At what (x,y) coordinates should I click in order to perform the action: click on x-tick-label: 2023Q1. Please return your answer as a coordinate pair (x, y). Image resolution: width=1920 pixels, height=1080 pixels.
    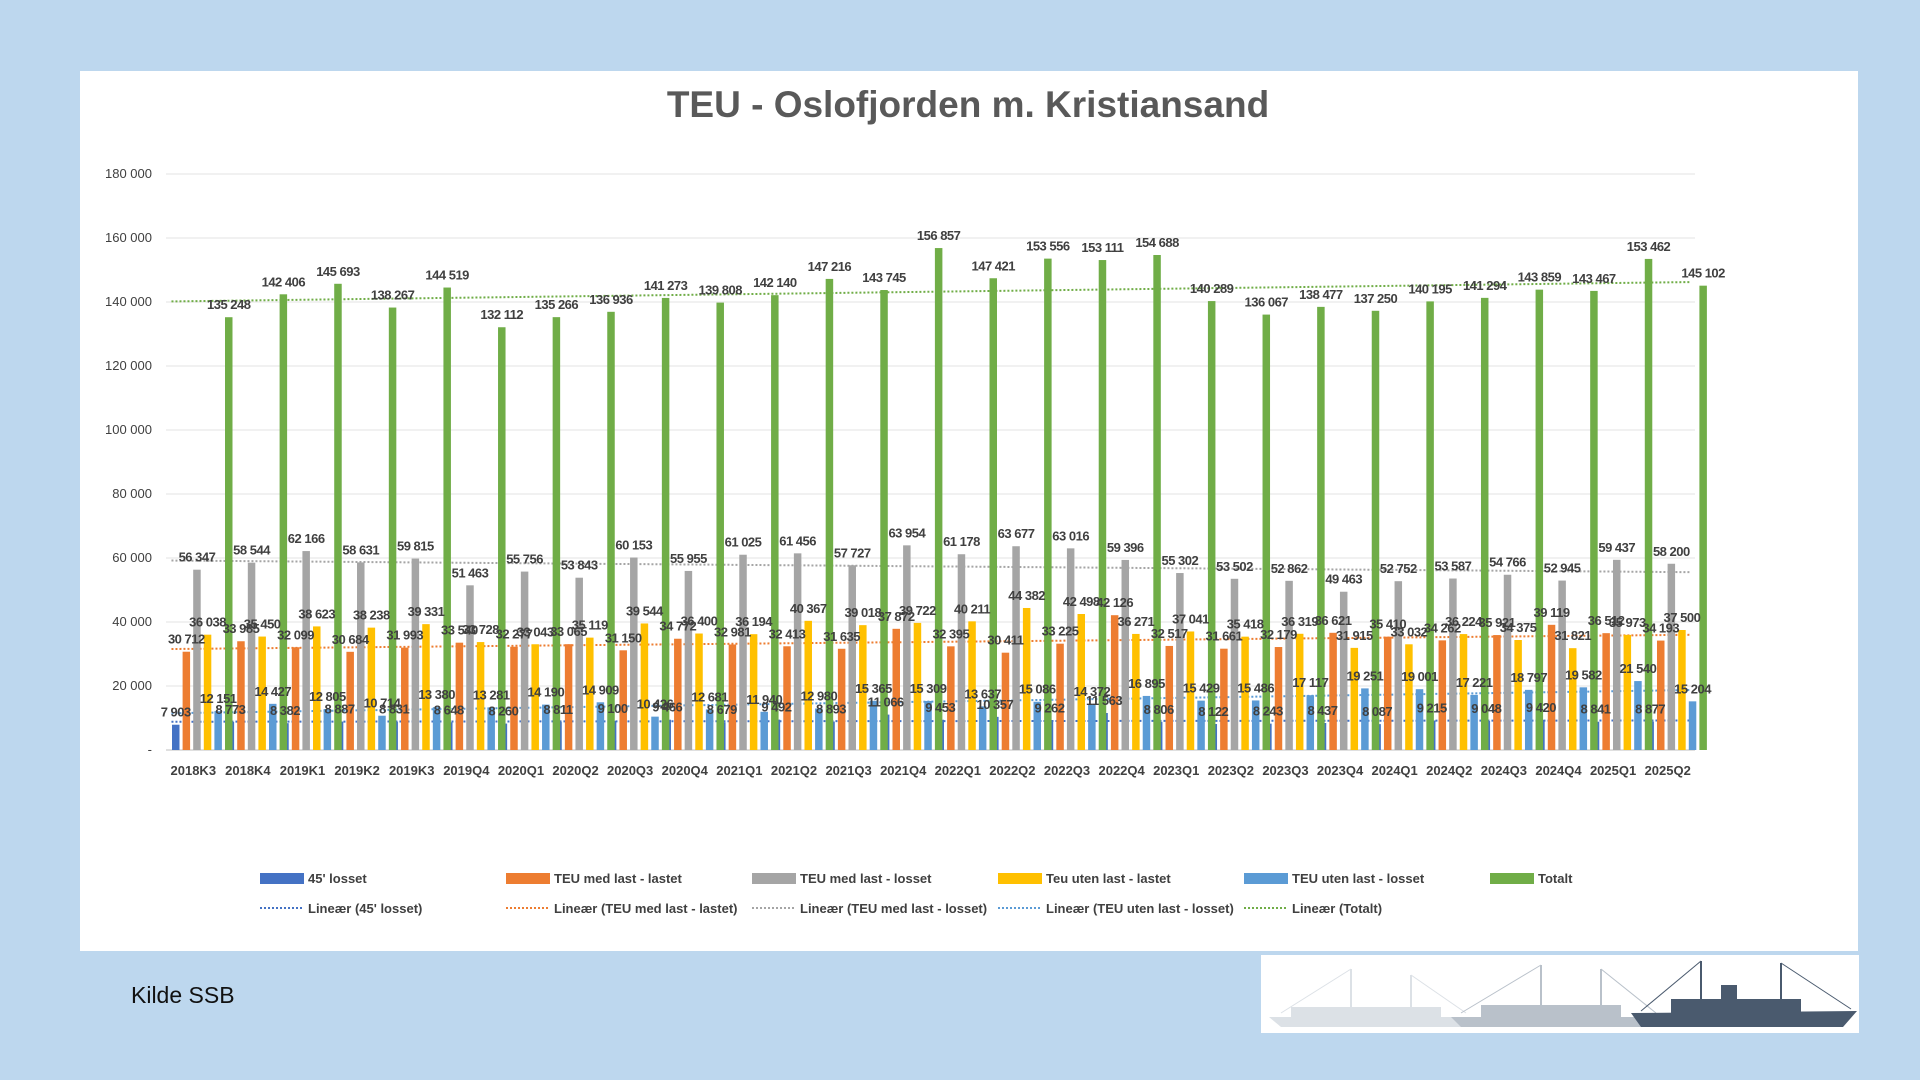
    Looking at the image, I should click on (1176, 770).